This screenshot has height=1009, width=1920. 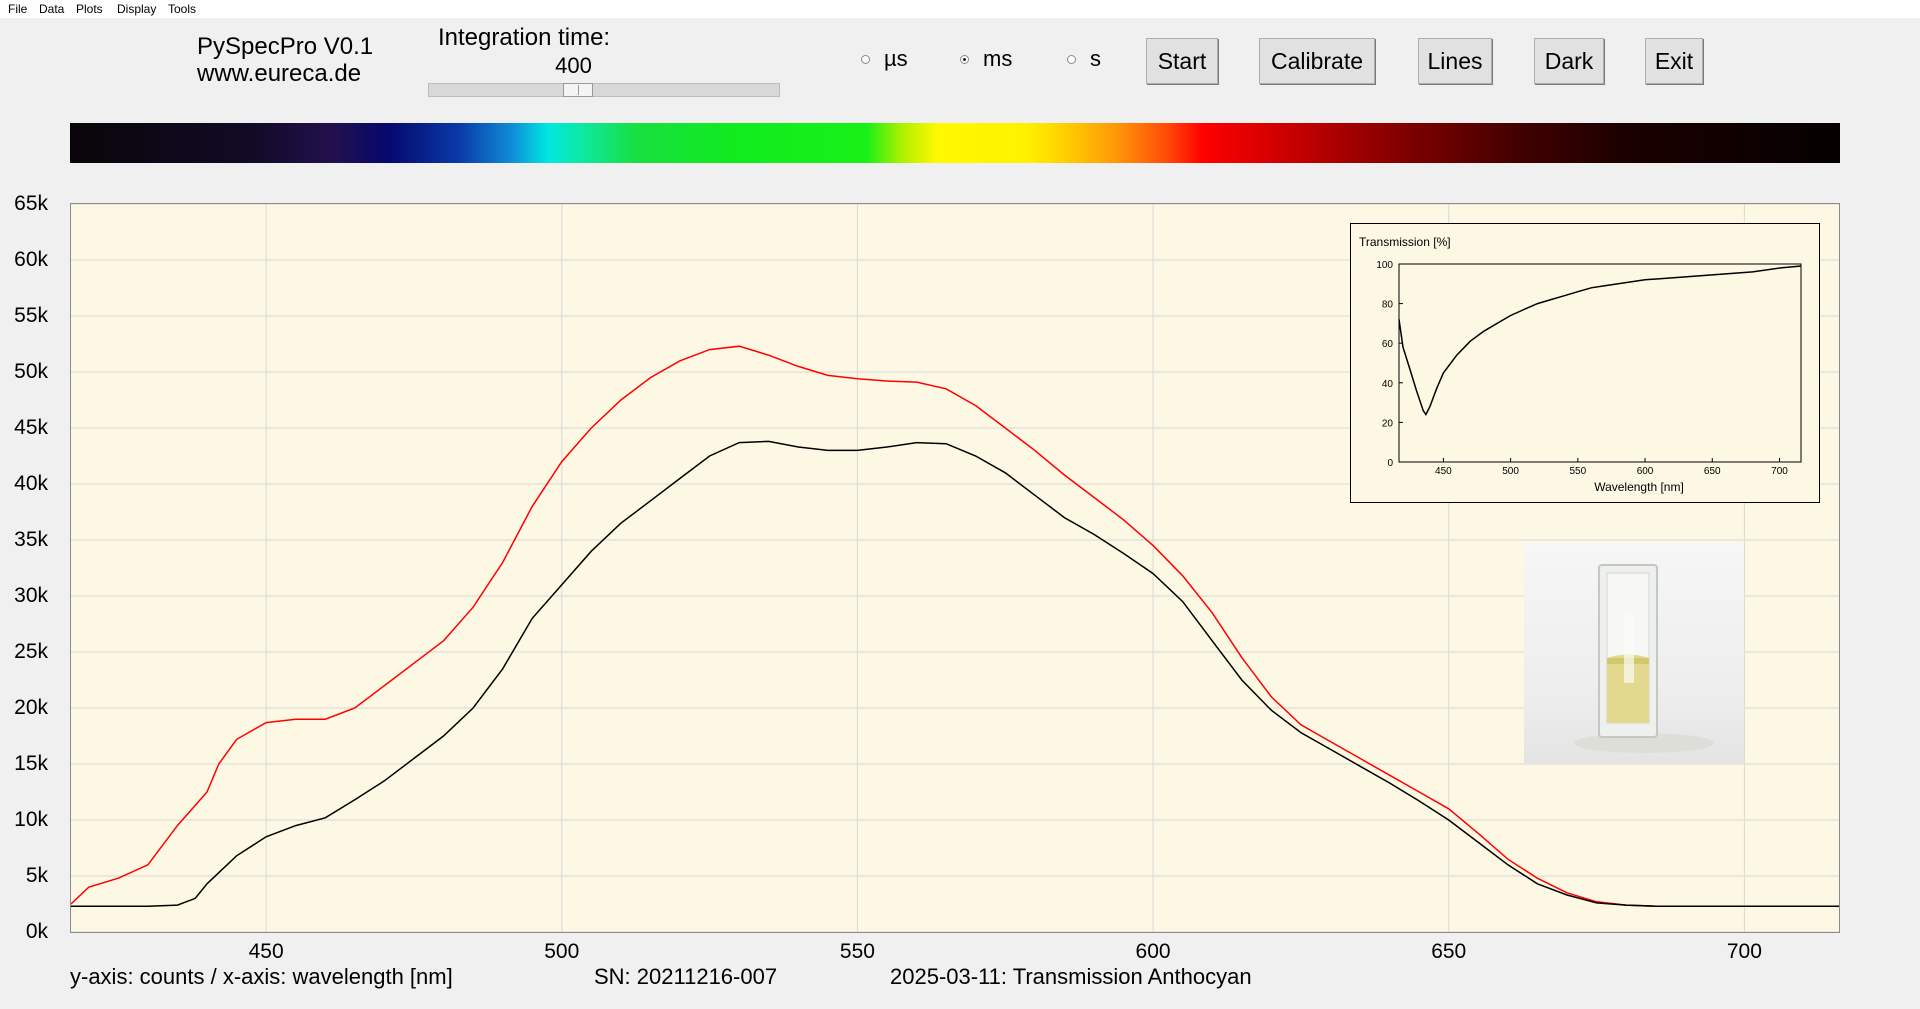 I want to click on inset-axes-frame, so click(x=1600, y=363).